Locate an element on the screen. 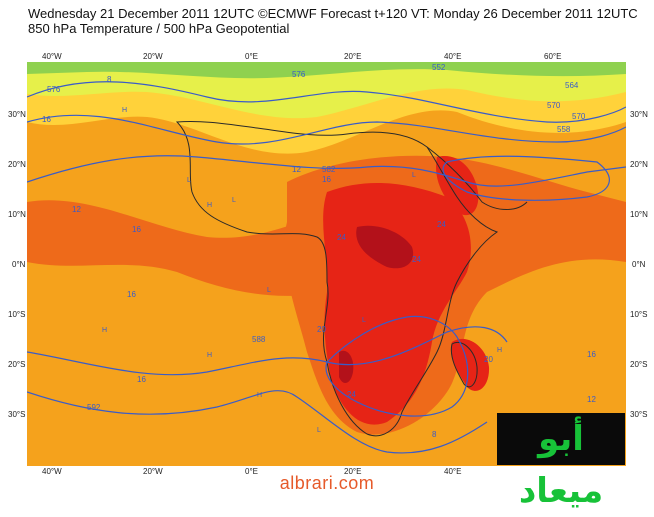 This screenshot has width=654, height=517. hottest-zone-south is located at coordinates (346, 367).